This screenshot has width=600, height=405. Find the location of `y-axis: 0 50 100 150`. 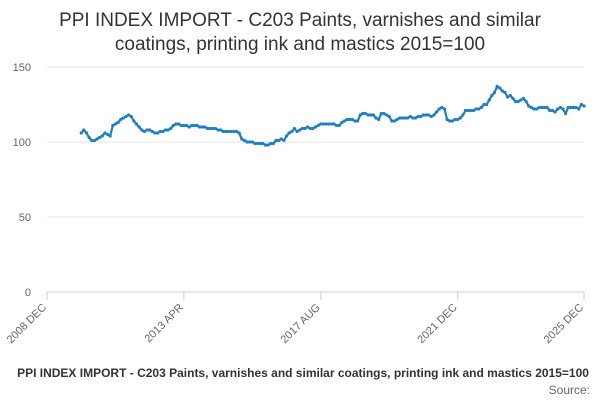

y-axis: 0 50 100 150 is located at coordinates (22, 180).